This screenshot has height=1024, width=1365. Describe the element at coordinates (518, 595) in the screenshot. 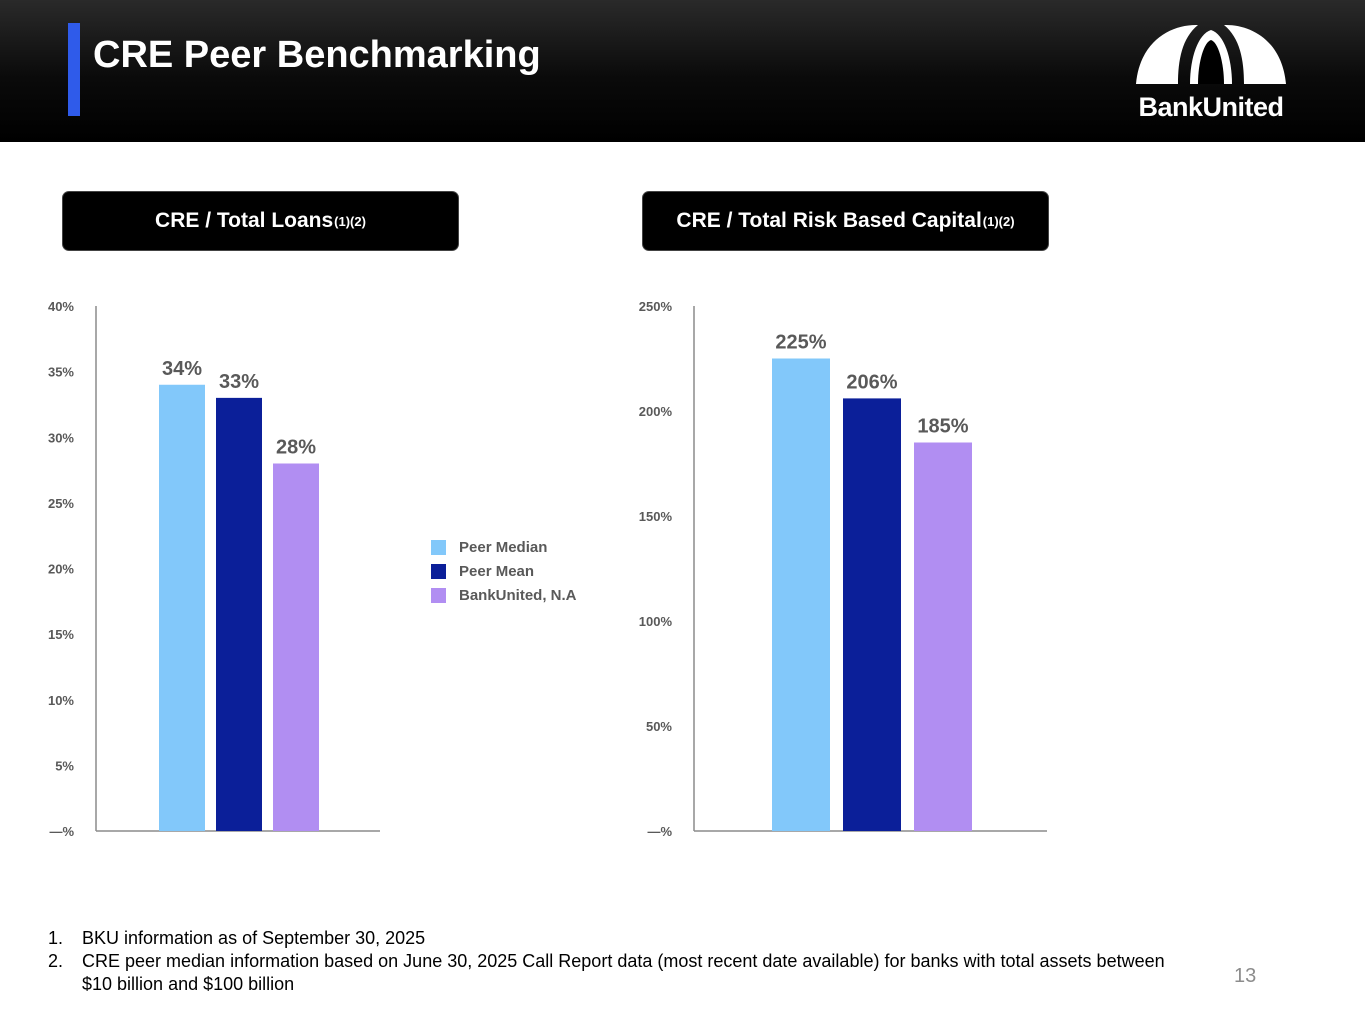

I see `legend-label: BankUnited, N.A` at that location.